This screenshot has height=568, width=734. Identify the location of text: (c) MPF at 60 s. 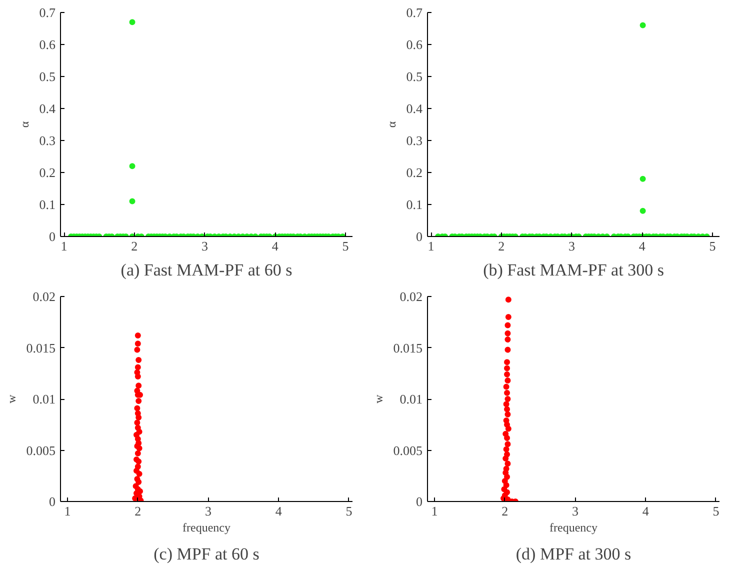
(207, 554).